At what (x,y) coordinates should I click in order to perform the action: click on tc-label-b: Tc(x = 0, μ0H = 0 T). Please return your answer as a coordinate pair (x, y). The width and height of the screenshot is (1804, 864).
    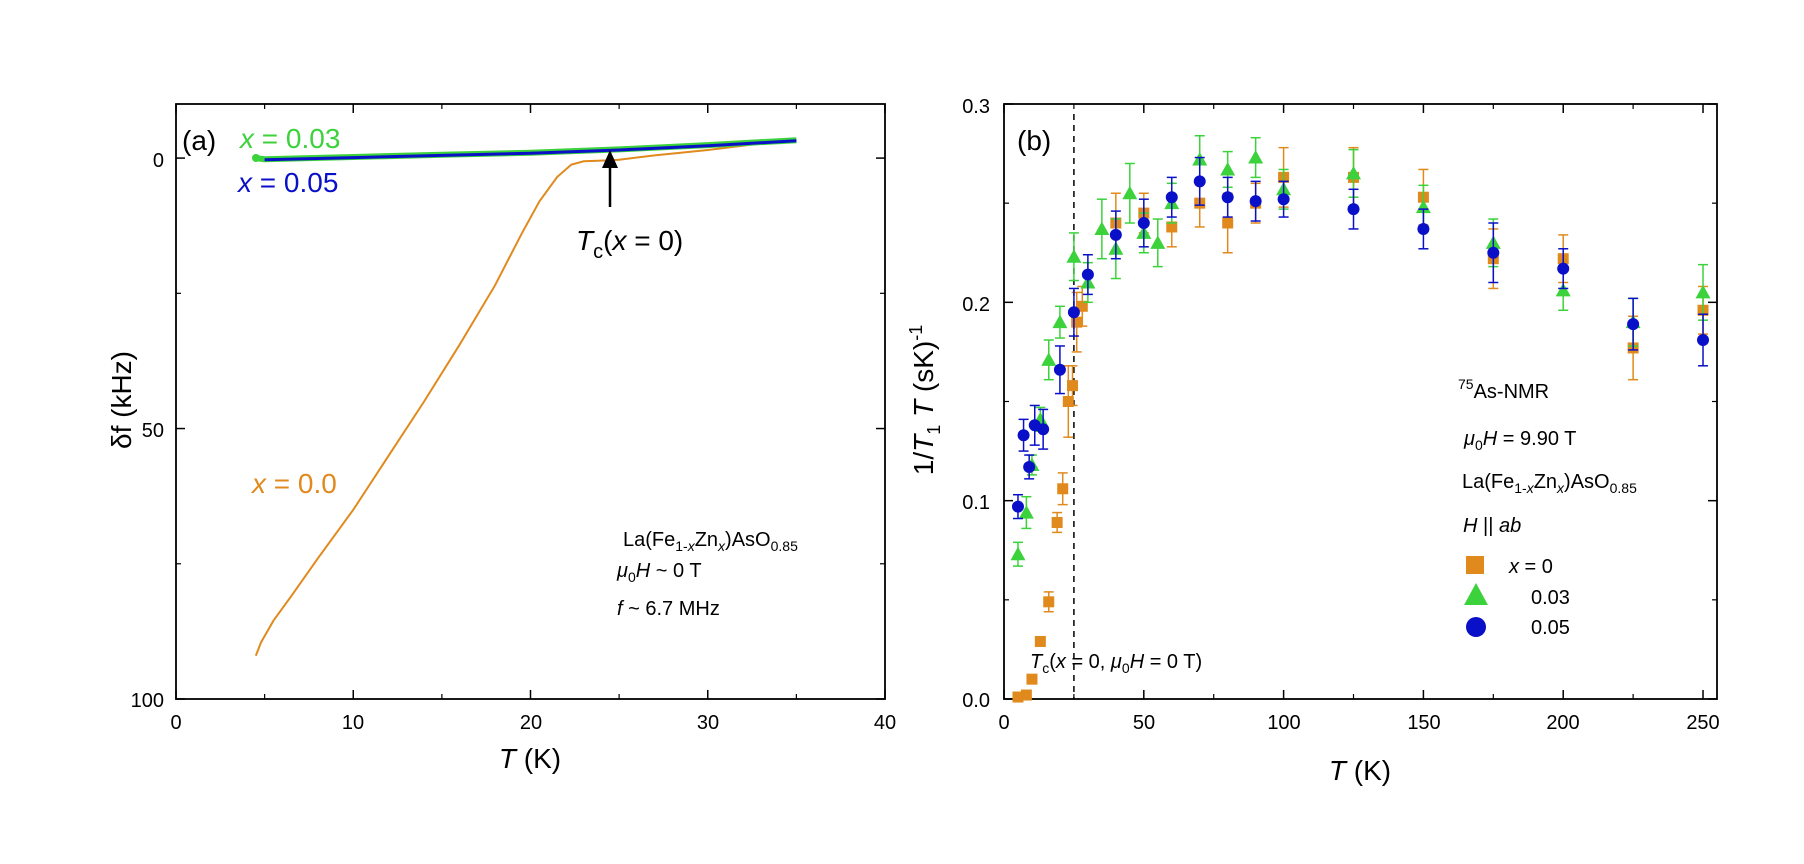
    Looking at the image, I should click on (1116, 663).